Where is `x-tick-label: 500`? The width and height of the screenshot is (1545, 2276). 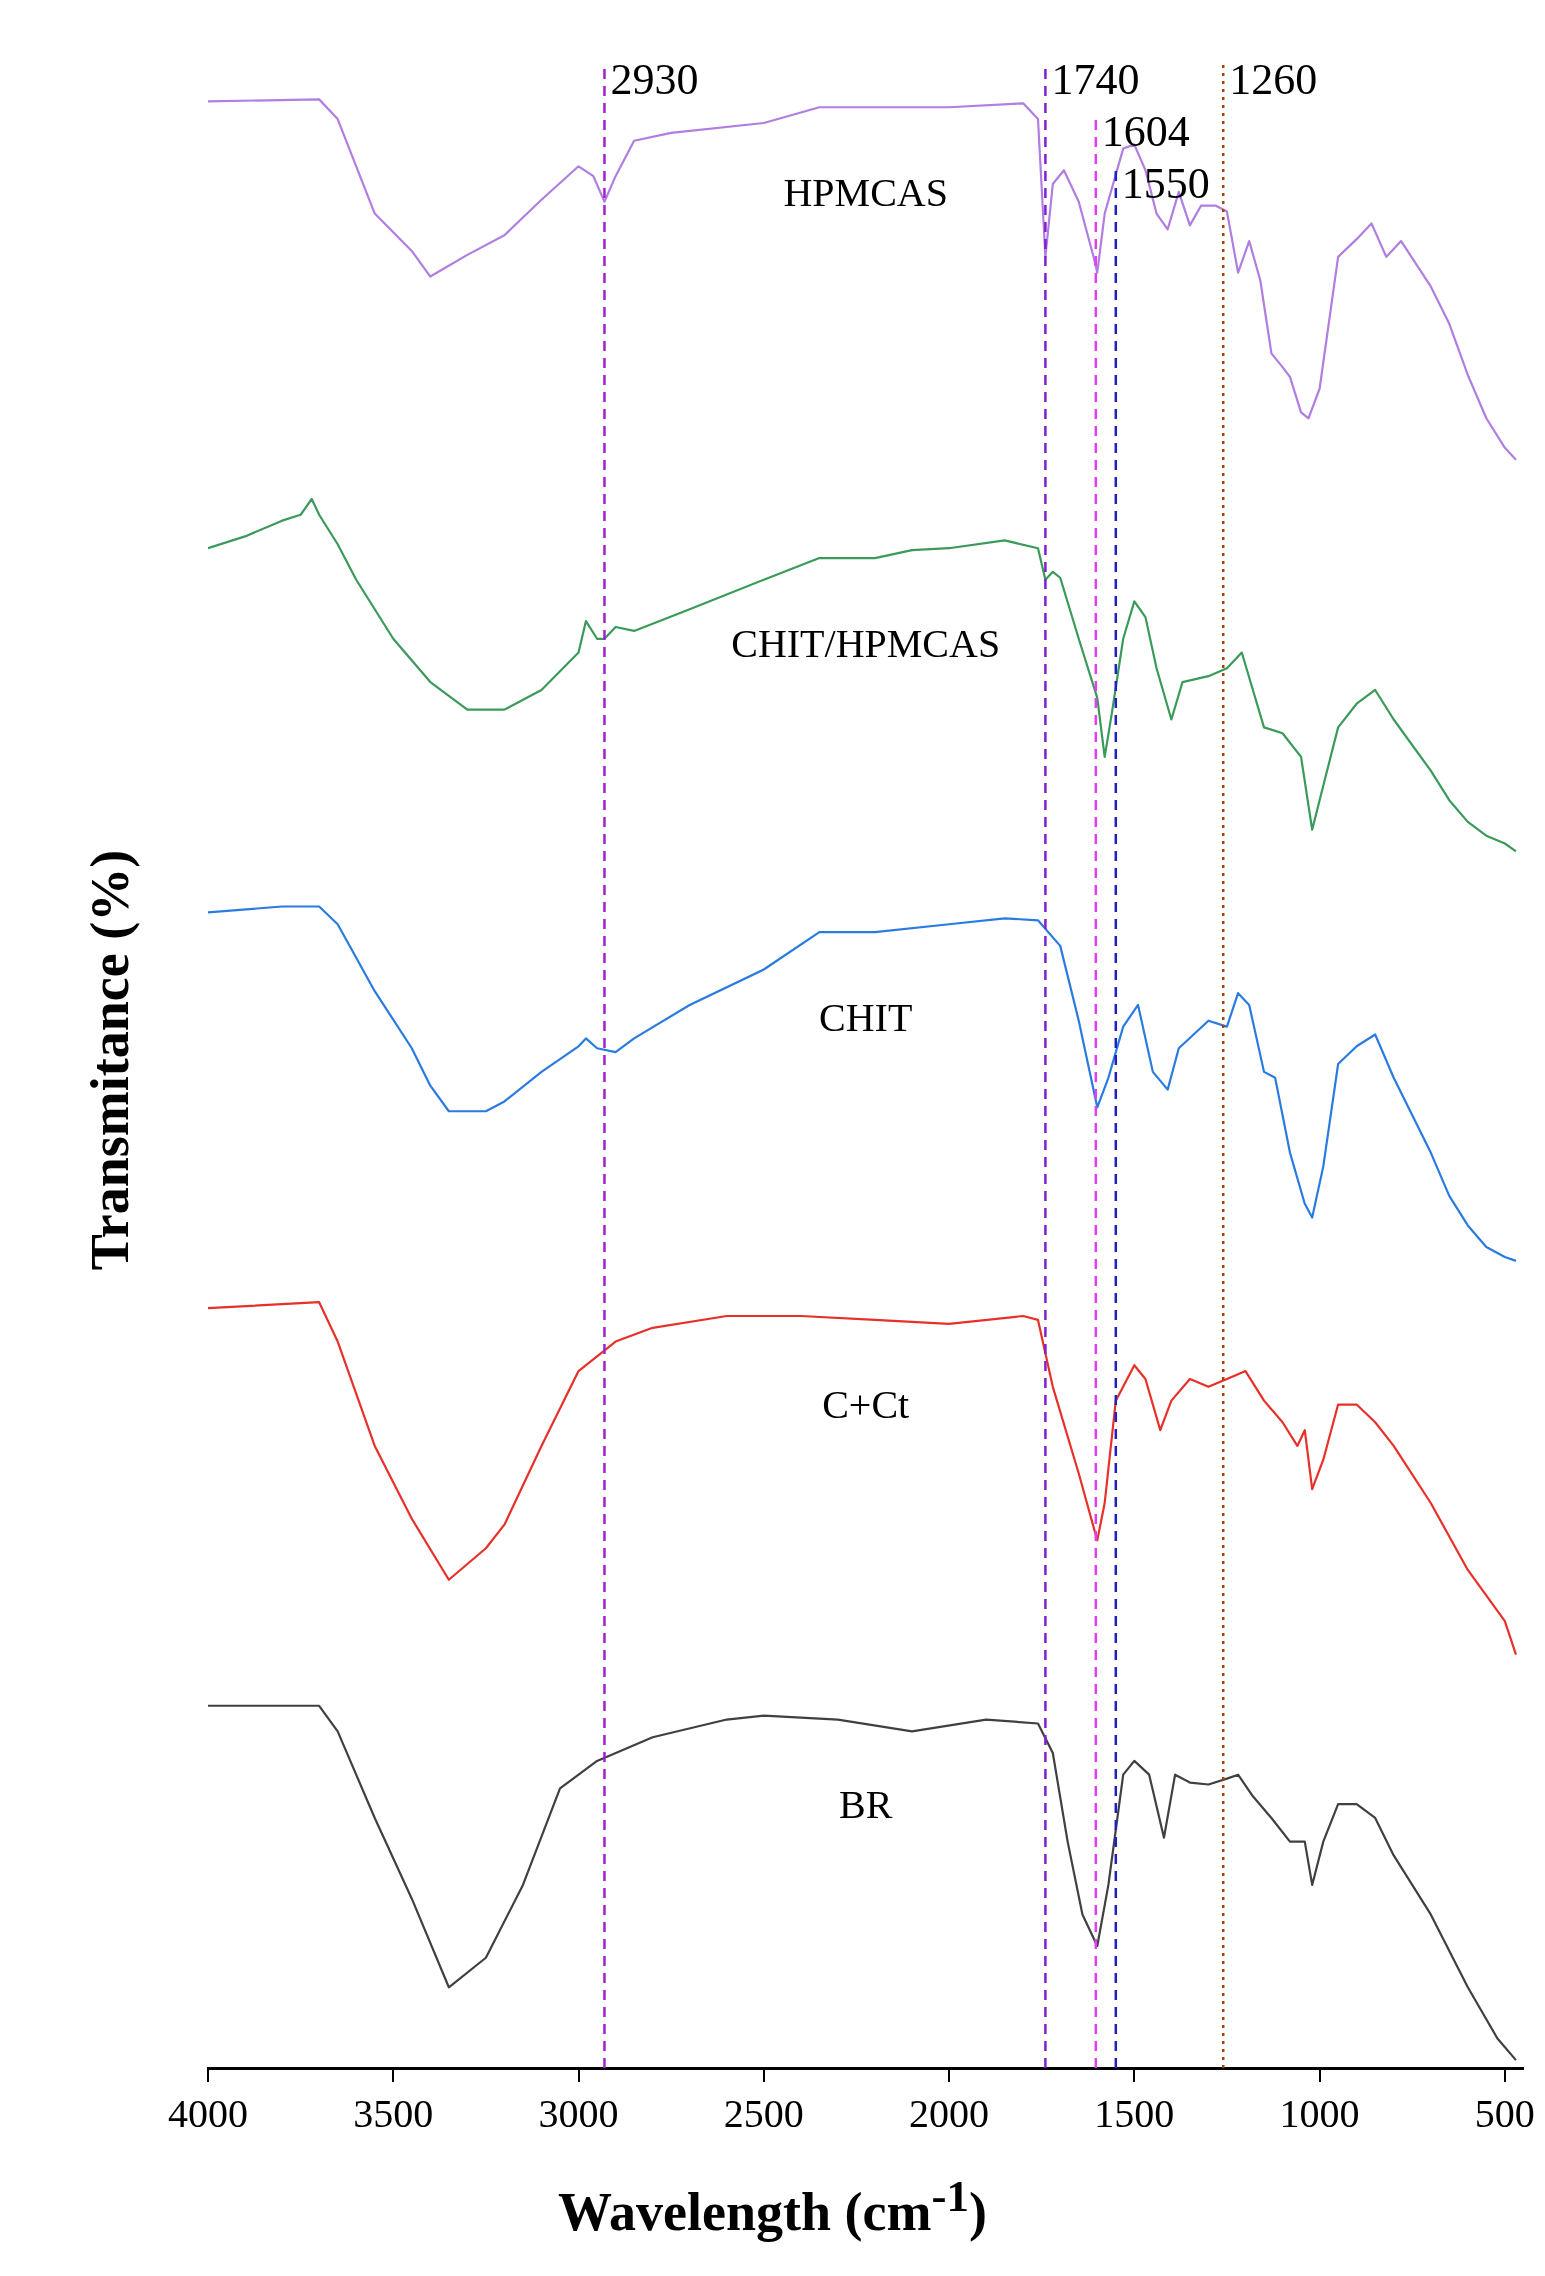
x-tick-label: 500 is located at coordinates (1504, 2113).